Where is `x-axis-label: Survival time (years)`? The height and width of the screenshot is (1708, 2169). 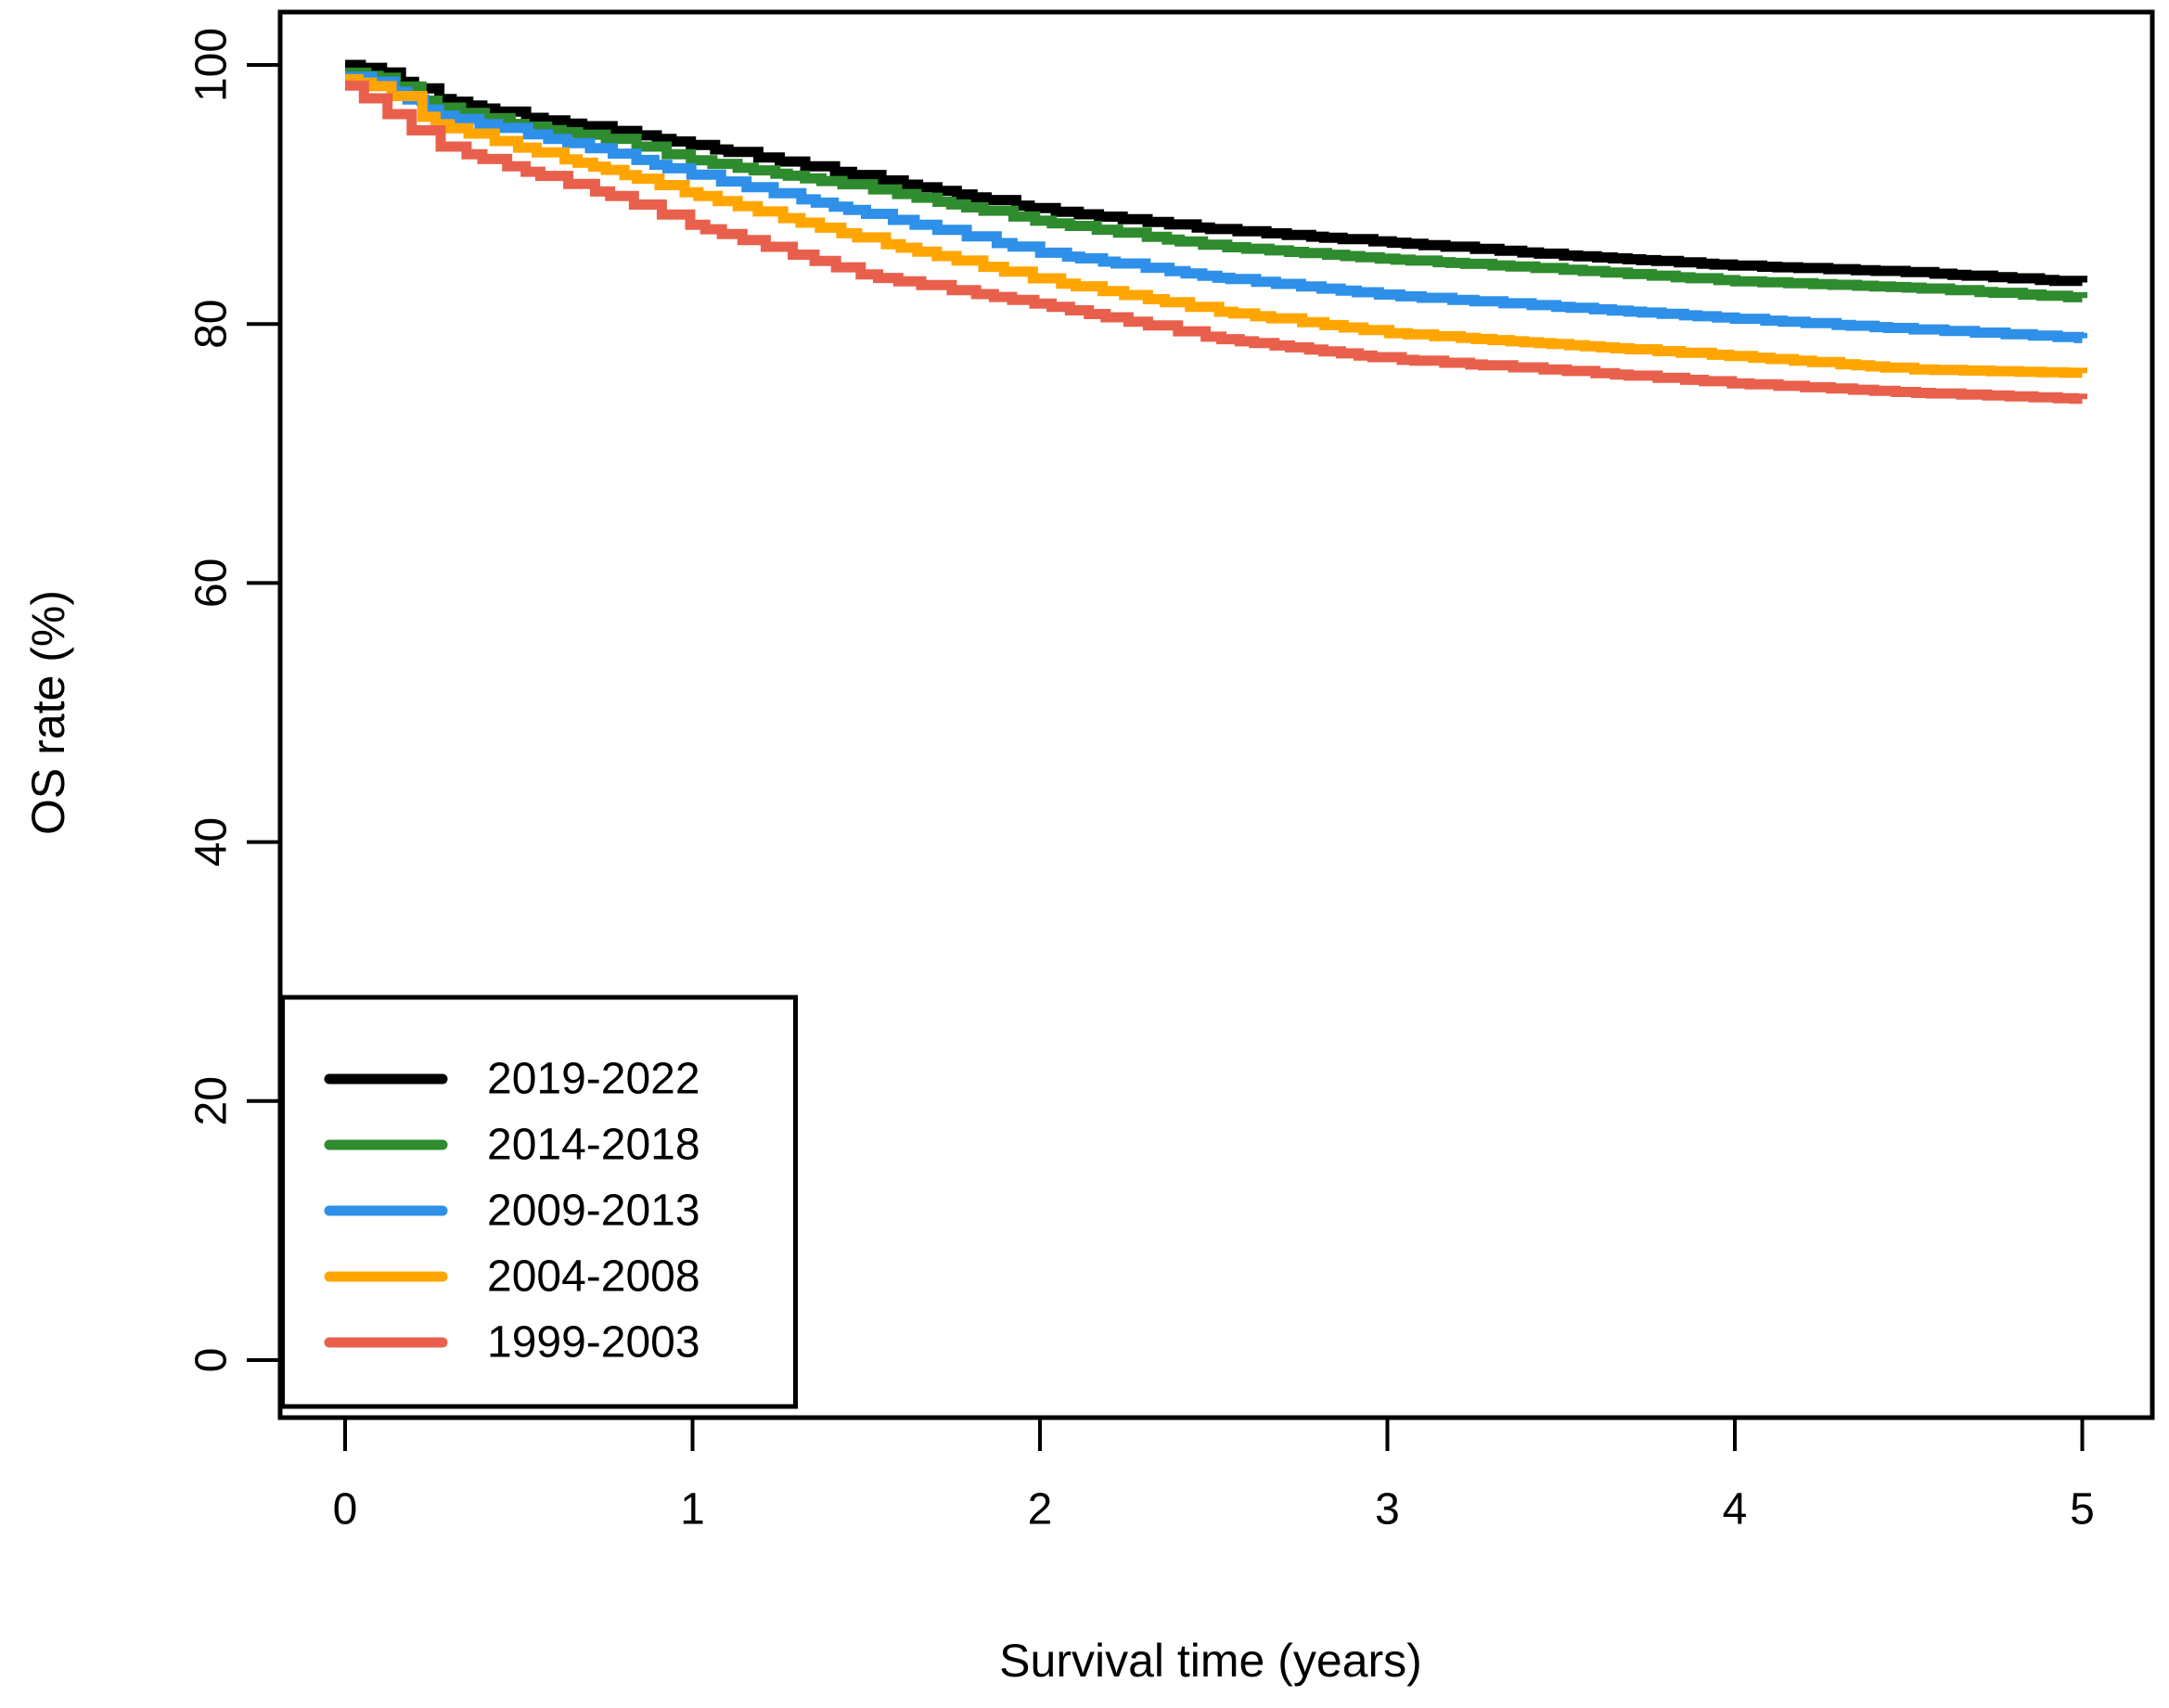
x-axis-label: Survival time (years) is located at coordinates (1210, 1661).